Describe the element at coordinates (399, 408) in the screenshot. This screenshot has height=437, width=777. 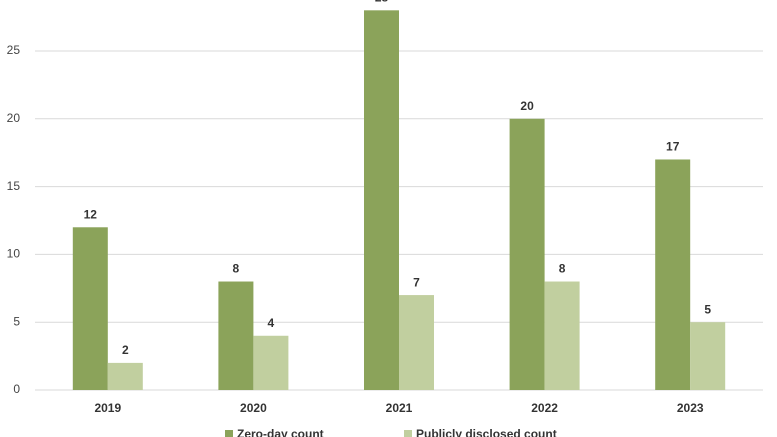
I see `x-tick-label: 2021` at that location.